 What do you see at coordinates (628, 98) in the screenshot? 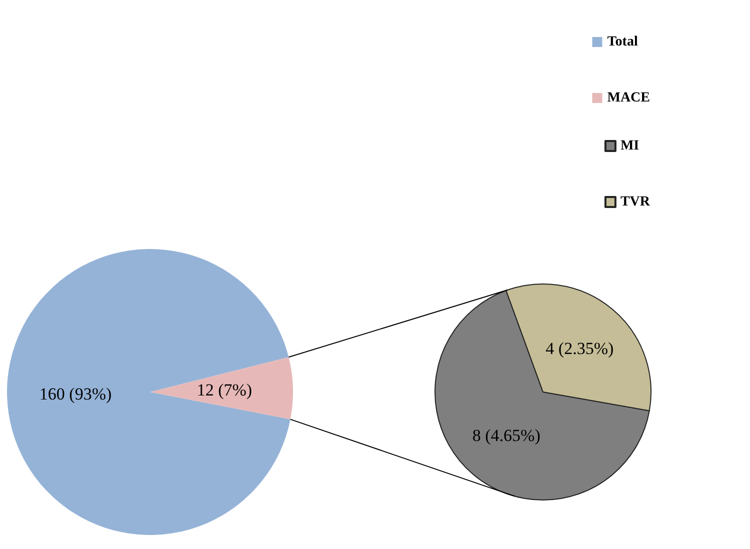
I see `legend-label: MACE` at bounding box center [628, 98].